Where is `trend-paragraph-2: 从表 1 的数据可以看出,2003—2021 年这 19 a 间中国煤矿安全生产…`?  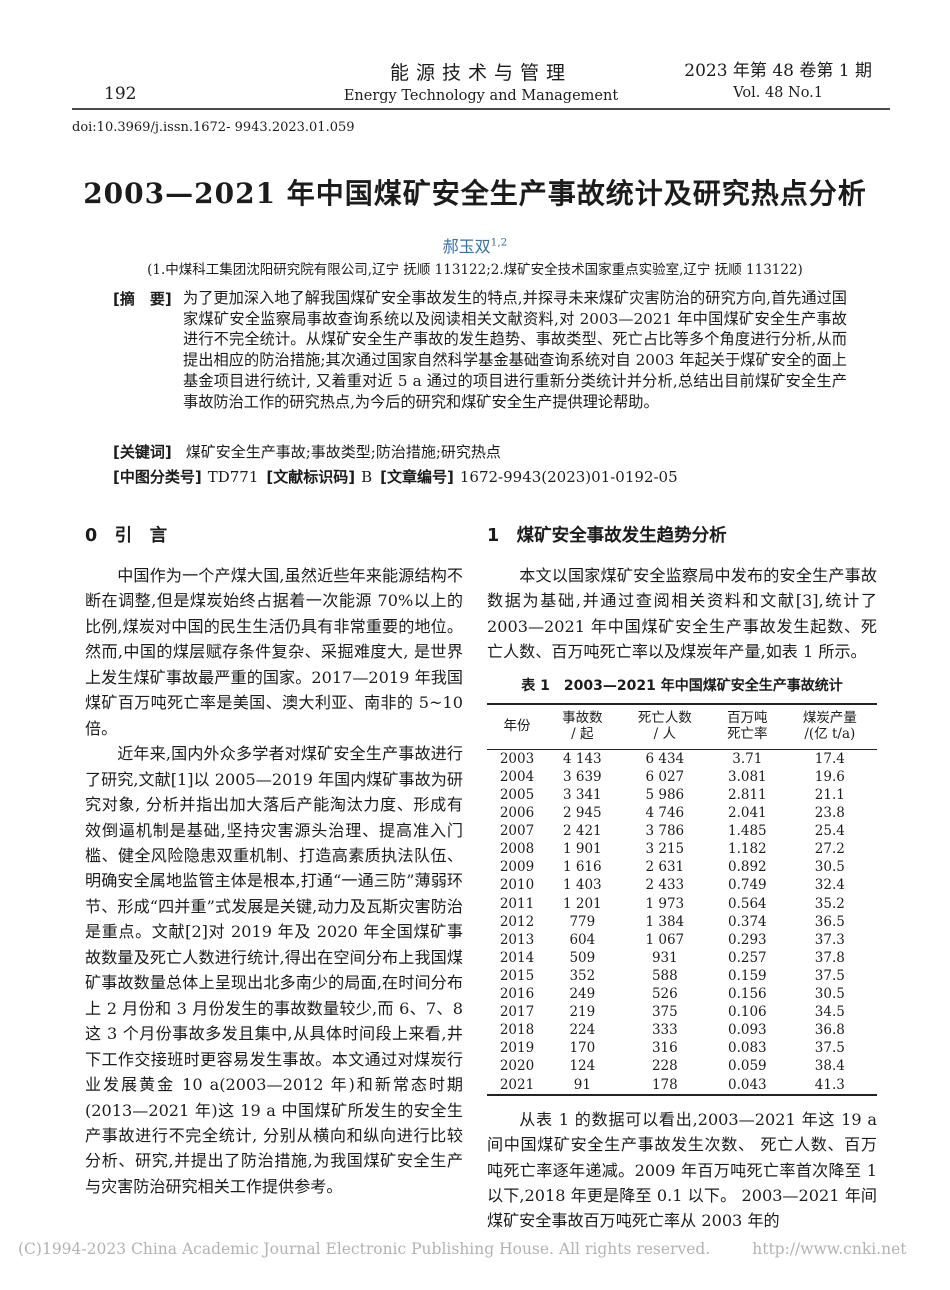 trend-paragraph-2: 从表 1 的数据可以看出,2003—2021 年这 19 a 间中国煤矿安全生产… is located at coordinates (682, 1170).